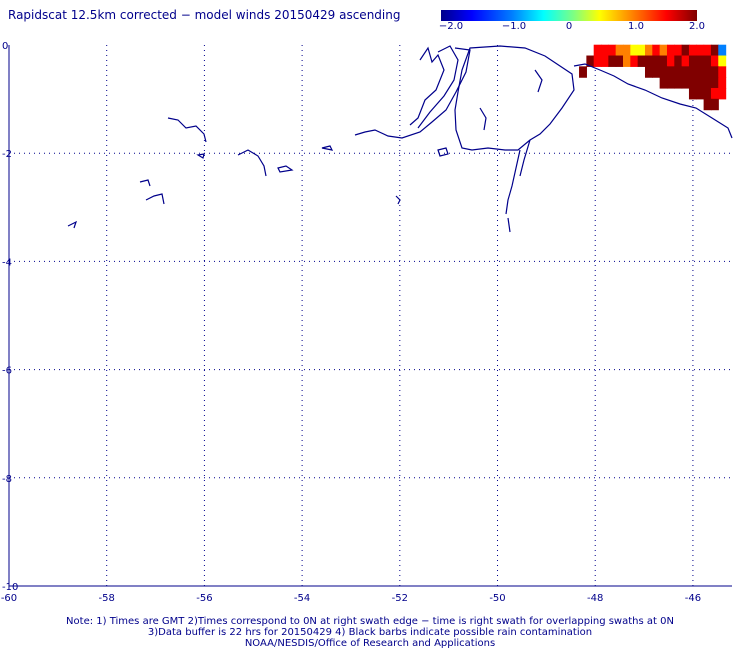 The width and height of the screenshot is (740, 650). I want to click on y-tick-label: -8, so click(7, 479).